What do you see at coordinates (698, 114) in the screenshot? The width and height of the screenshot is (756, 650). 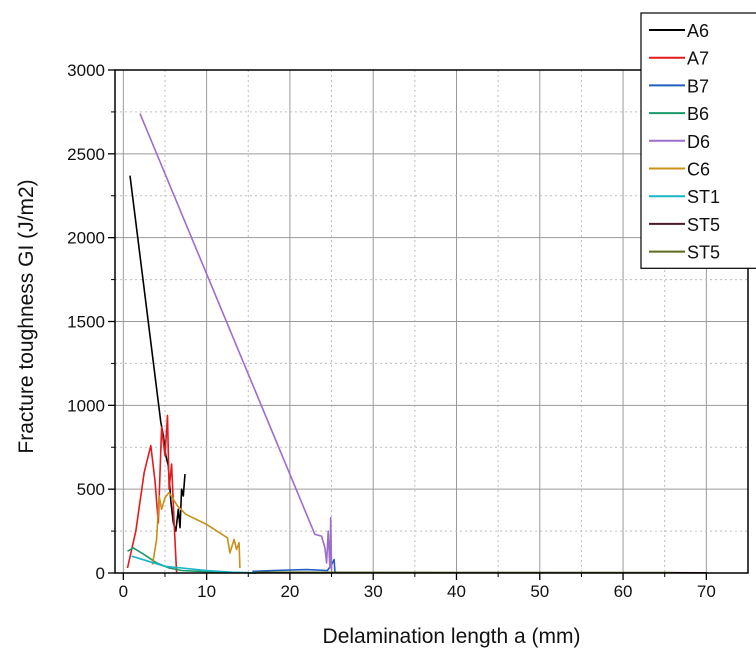 I see `legend-label: B6` at bounding box center [698, 114].